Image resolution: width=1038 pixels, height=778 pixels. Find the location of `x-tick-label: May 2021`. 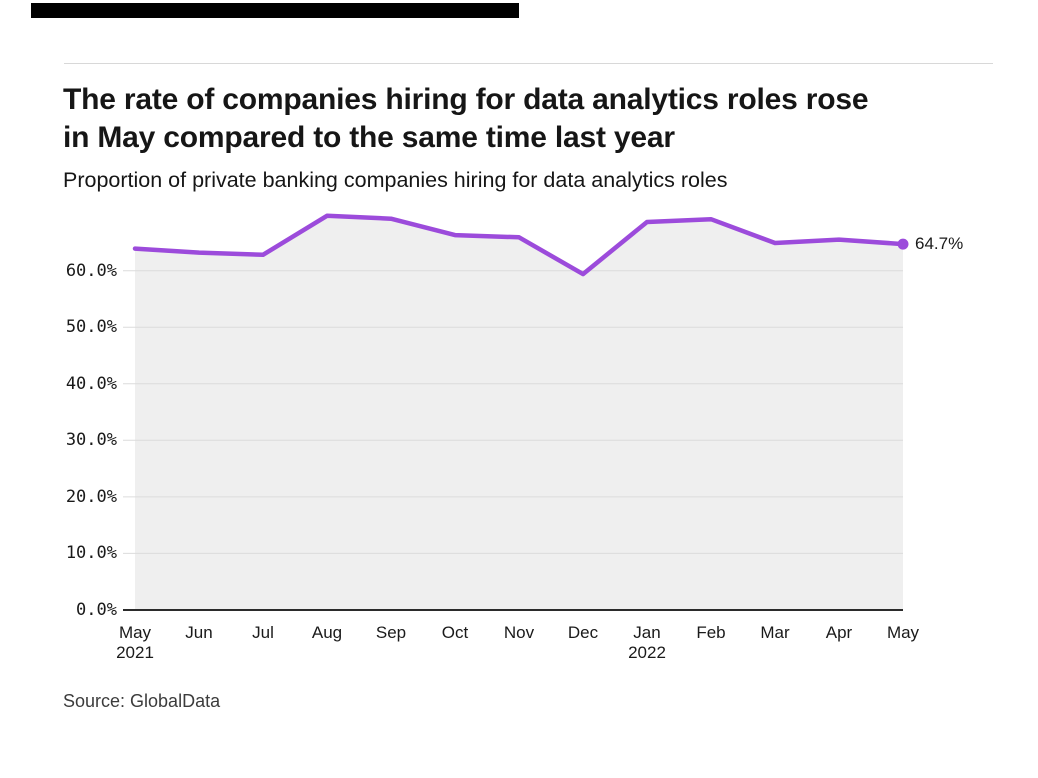

x-tick-label: May 2021 is located at coordinates (135, 643).